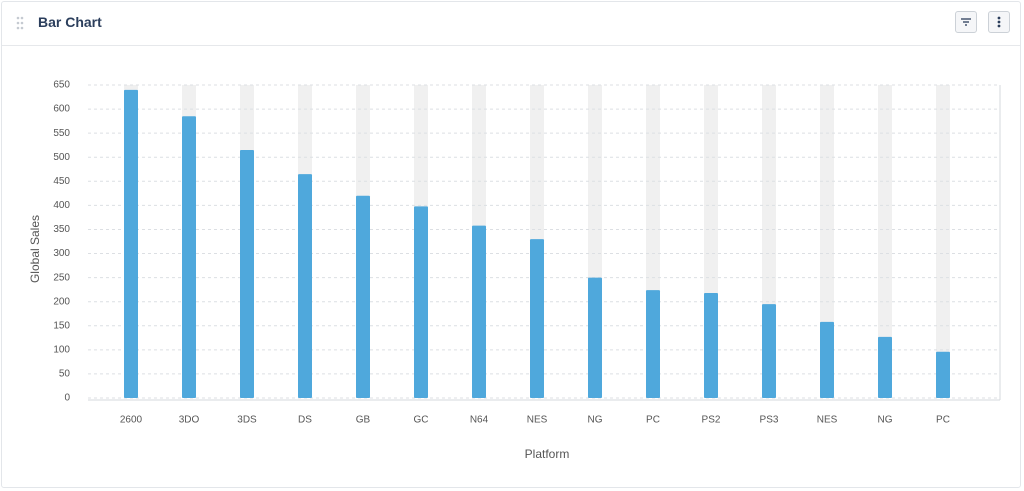 The height and width of the screenshot is (491, 1024). What do you see at coordinates (363, 420) in the screenshot?
I see `x-tick-label: GB` at bounding box center [363, 420].